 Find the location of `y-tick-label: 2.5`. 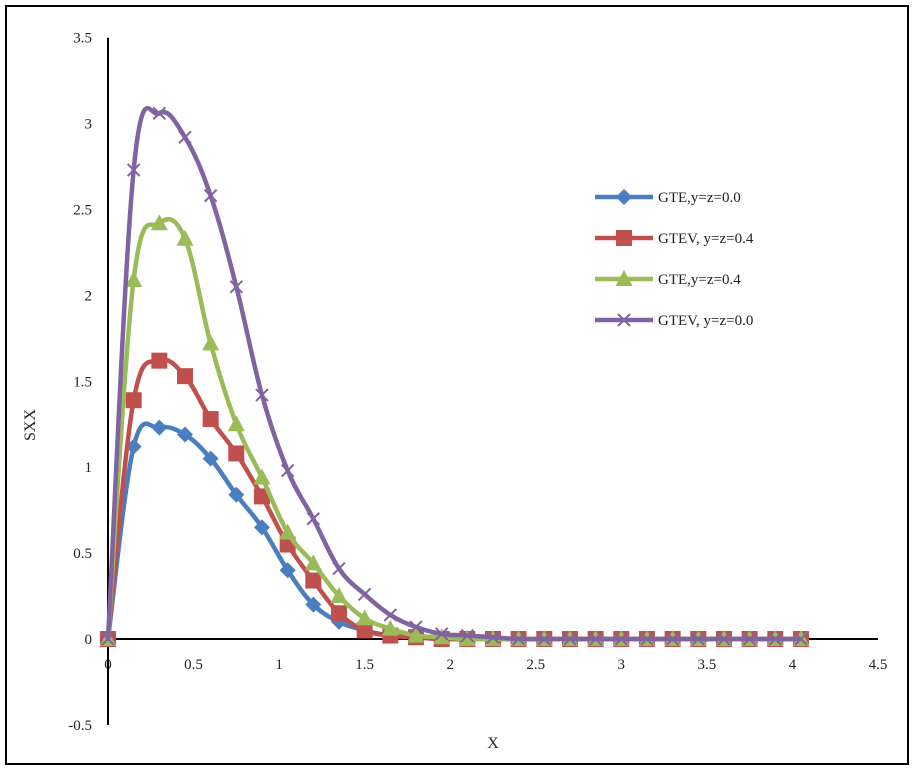

y-tick-label: 2.5 is located at coordinates (82, 211).